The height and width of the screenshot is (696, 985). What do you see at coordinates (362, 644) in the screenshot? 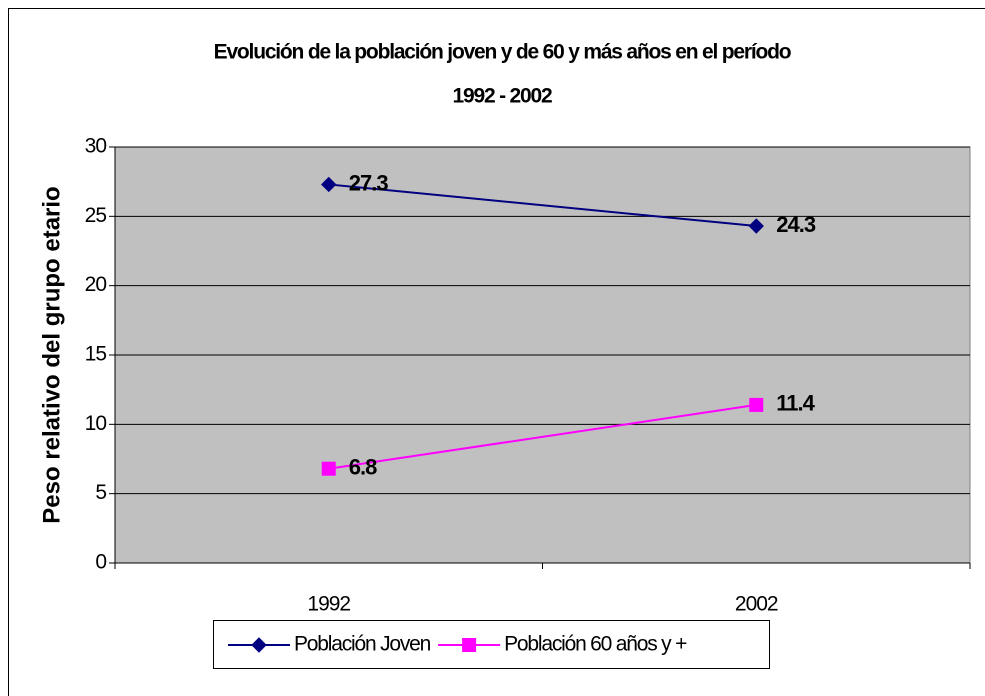
I see `legend-label: Población Joven` at bounding box center [362, 644].